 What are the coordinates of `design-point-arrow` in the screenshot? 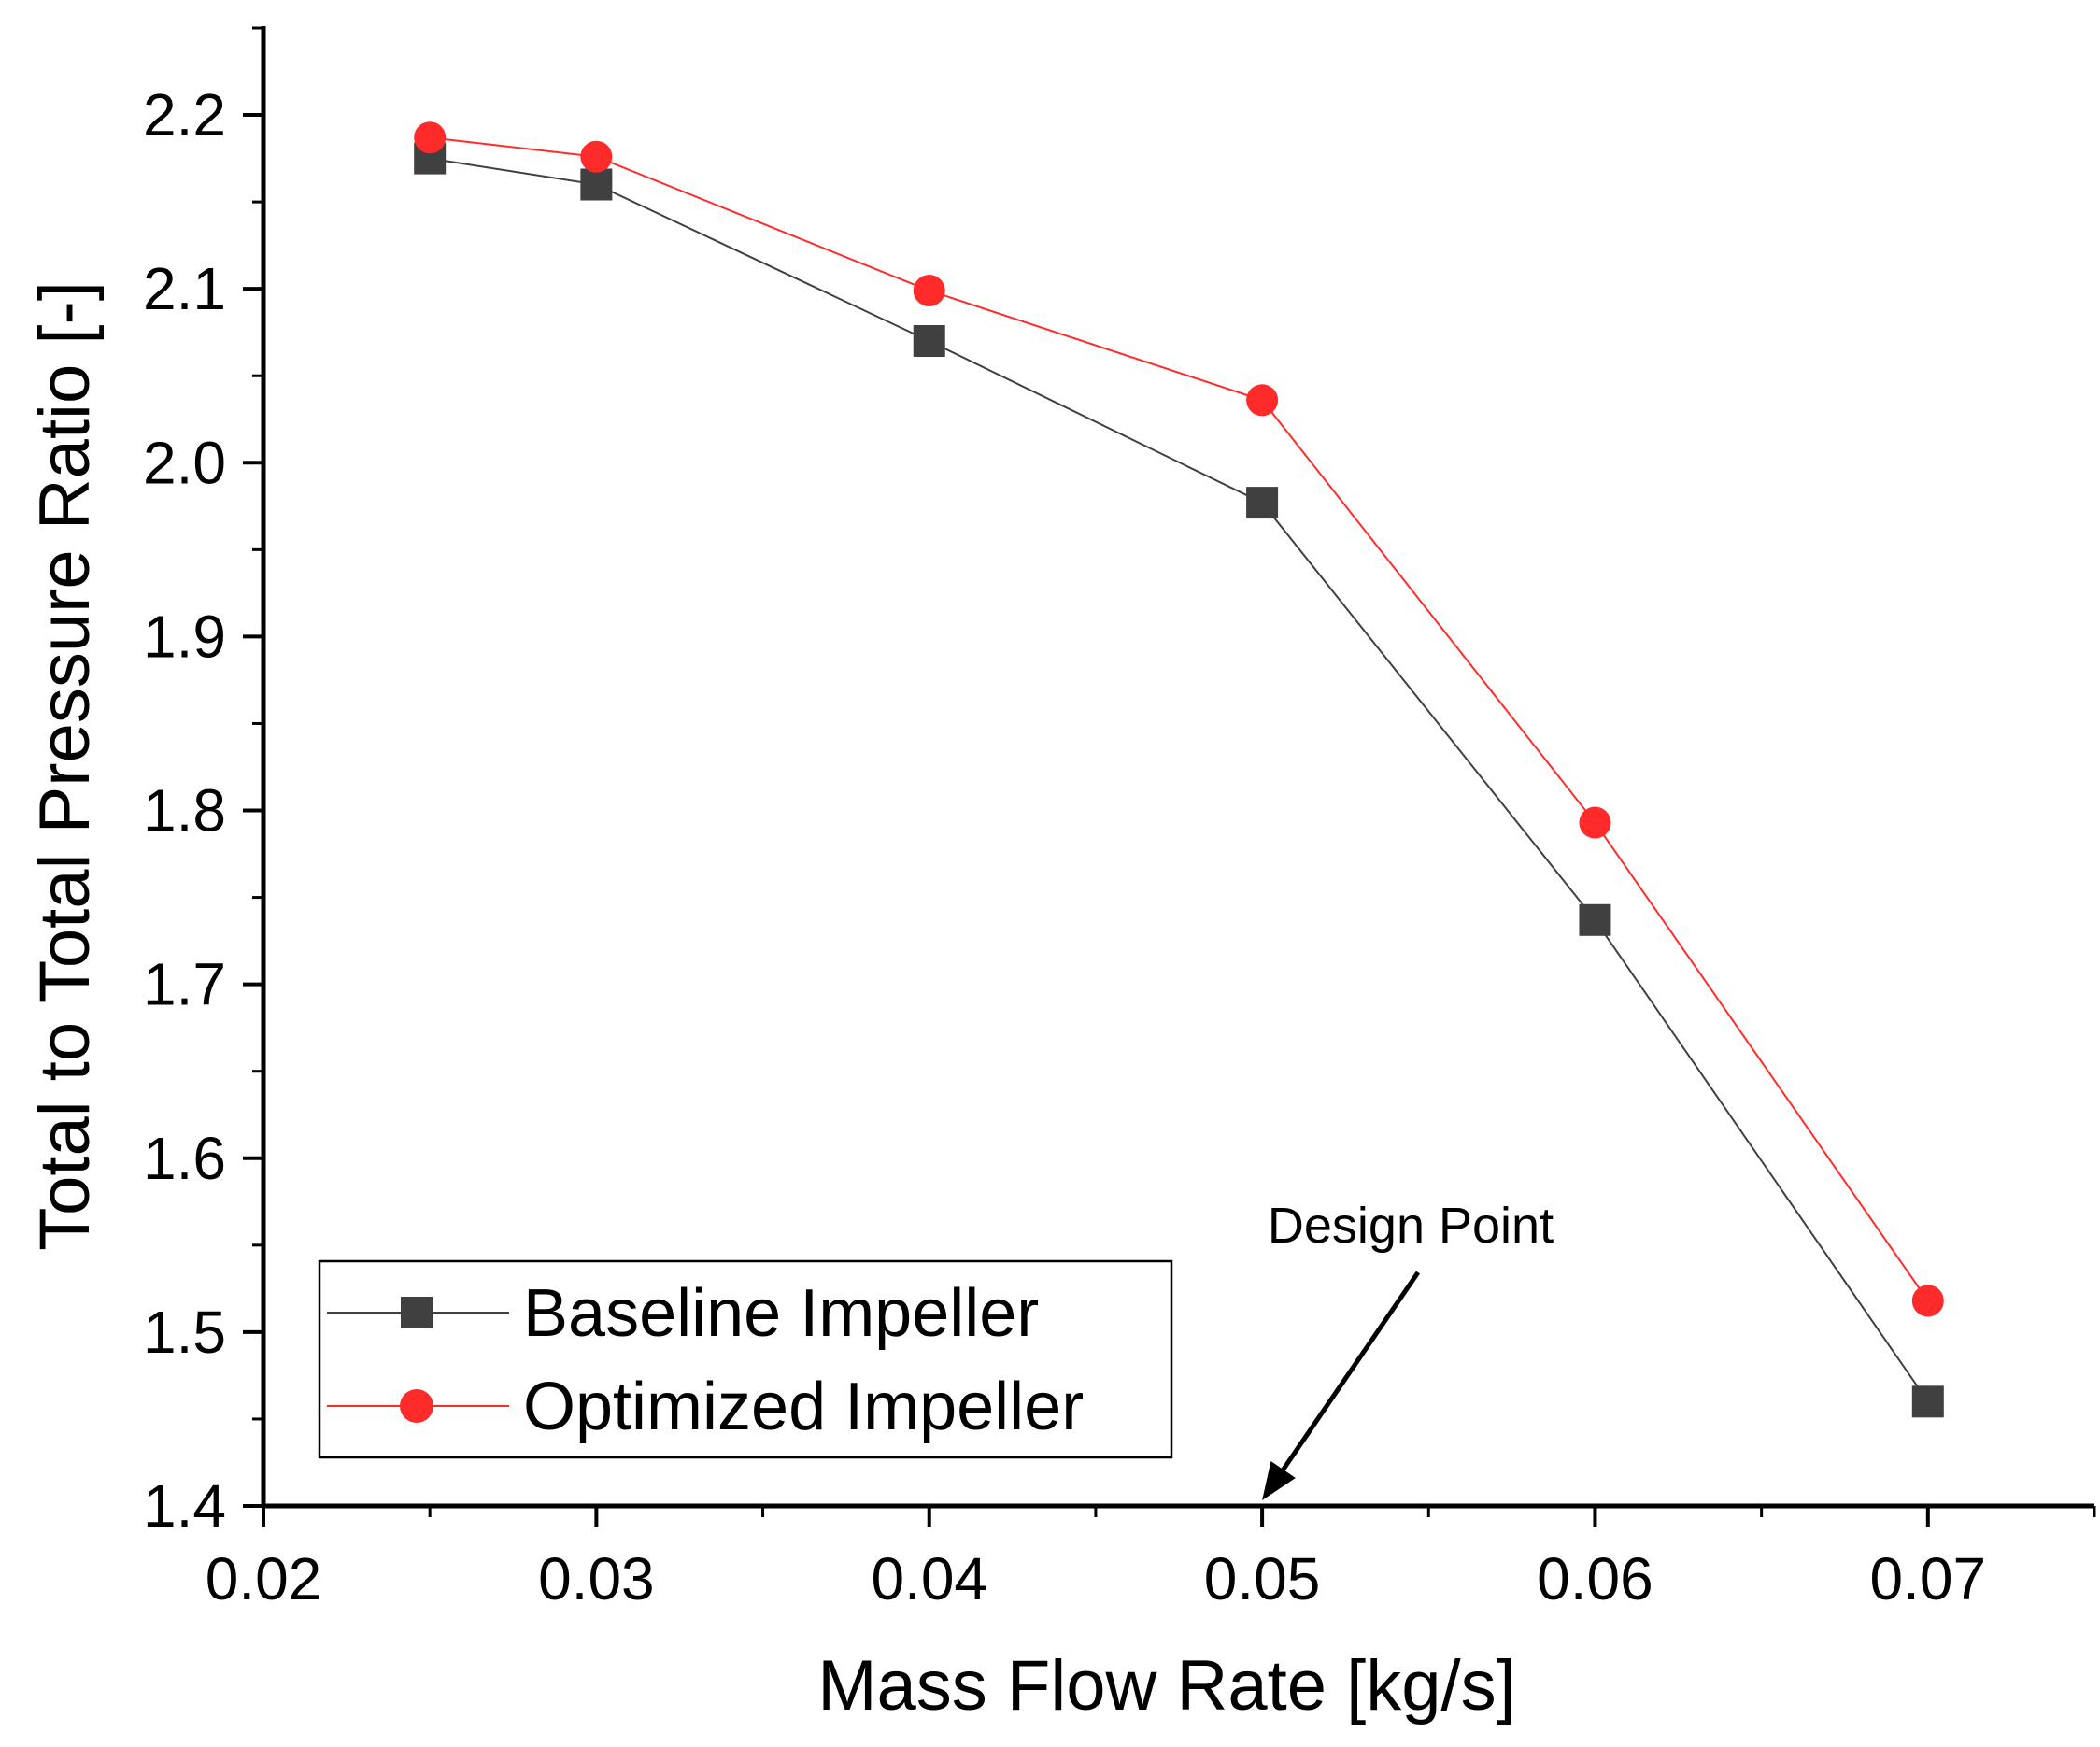 It's located at (1351, 1371).